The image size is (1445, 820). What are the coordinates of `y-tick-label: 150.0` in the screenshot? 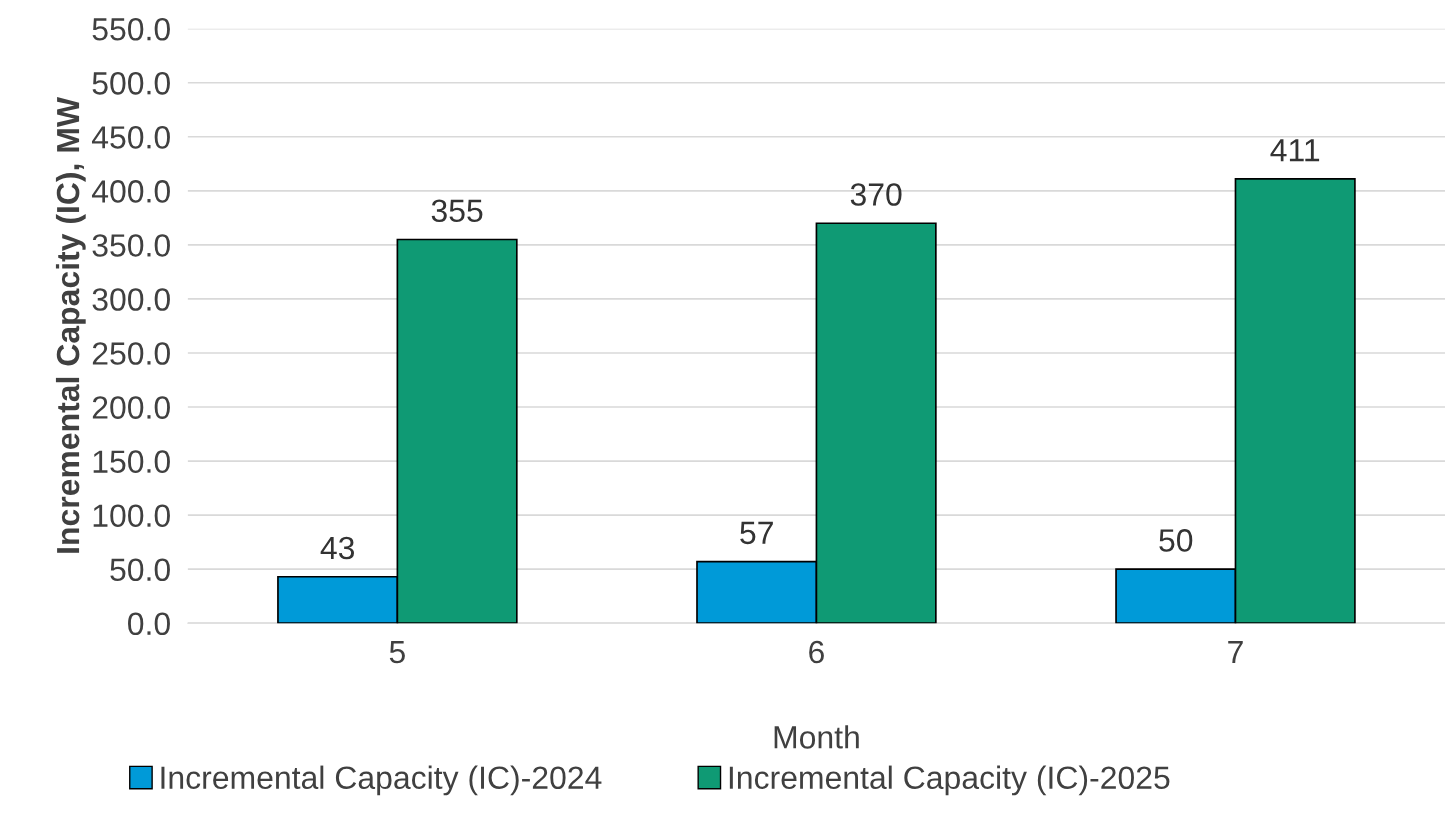 It's located at (131, 461).